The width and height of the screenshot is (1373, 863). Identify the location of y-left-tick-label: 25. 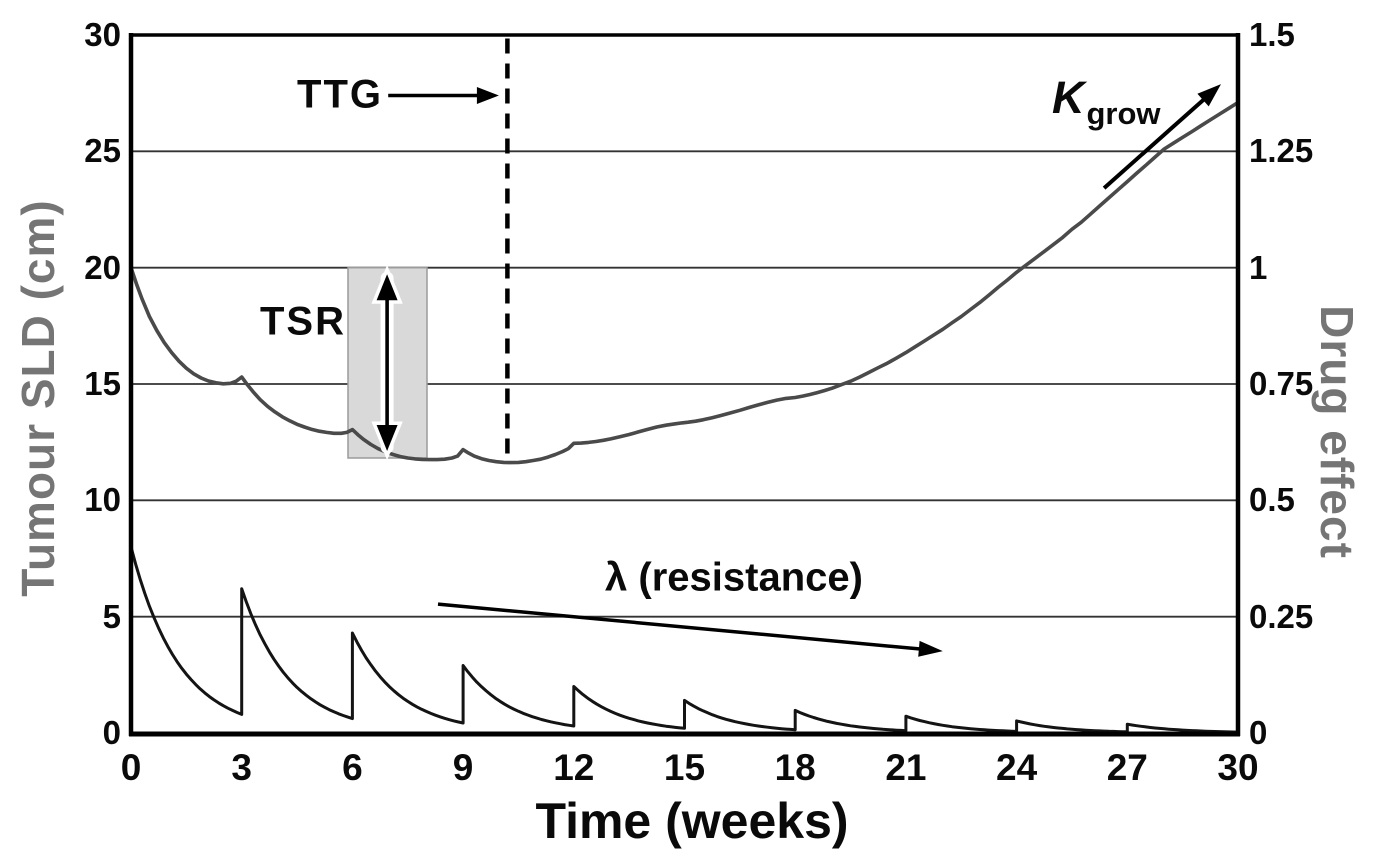
(102, 151).